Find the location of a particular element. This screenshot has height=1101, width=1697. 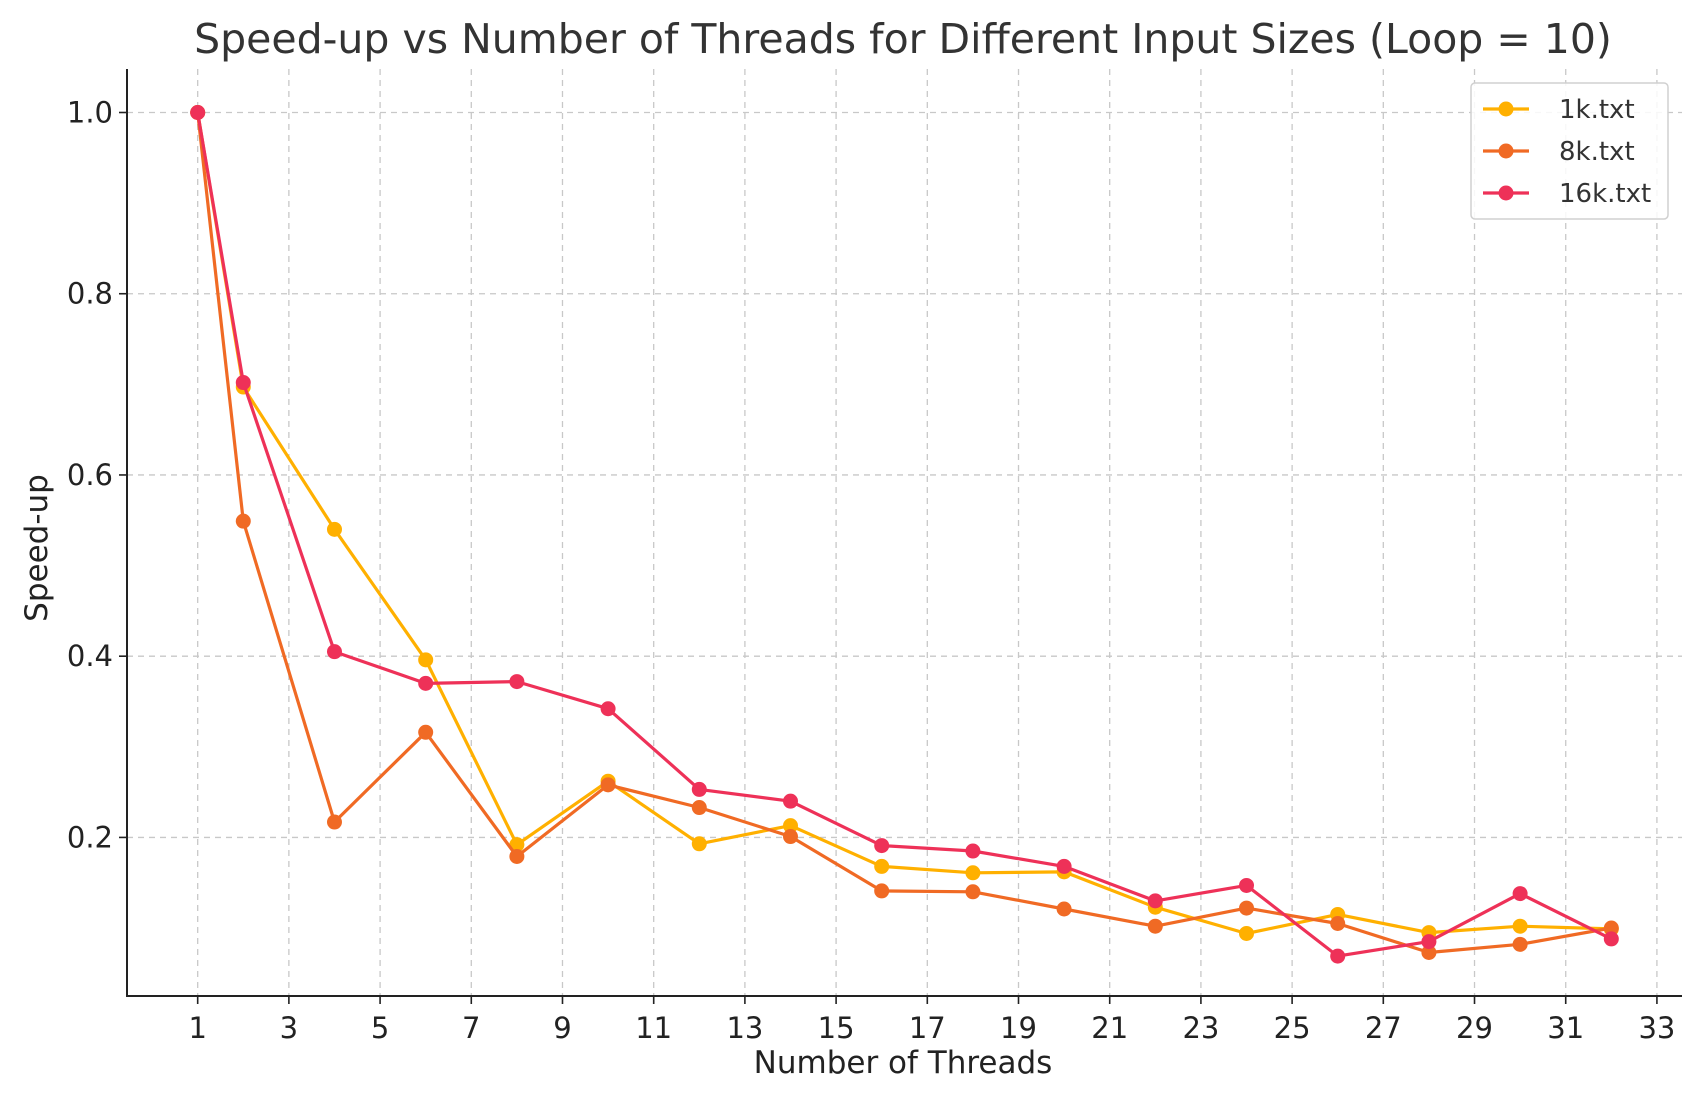

legend-label: 8k.txt is located at coordinates (1597, 152).